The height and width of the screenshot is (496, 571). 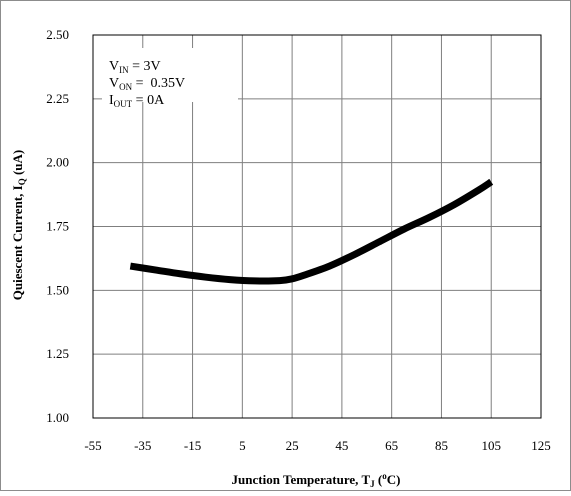 What do you see at coordinates (341, 445) in the screenshot?
I see `x-tick-label: 45` at bounding box center [341, 445].